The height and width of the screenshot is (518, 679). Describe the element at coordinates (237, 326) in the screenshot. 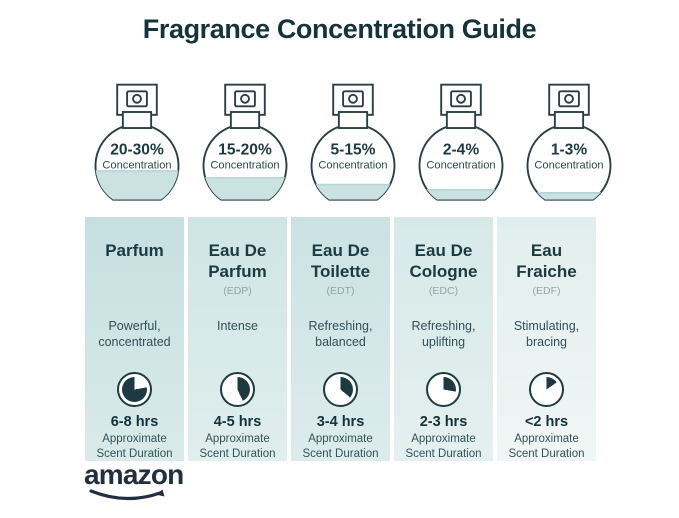

I see `fragrance-description: Intense` at that location.